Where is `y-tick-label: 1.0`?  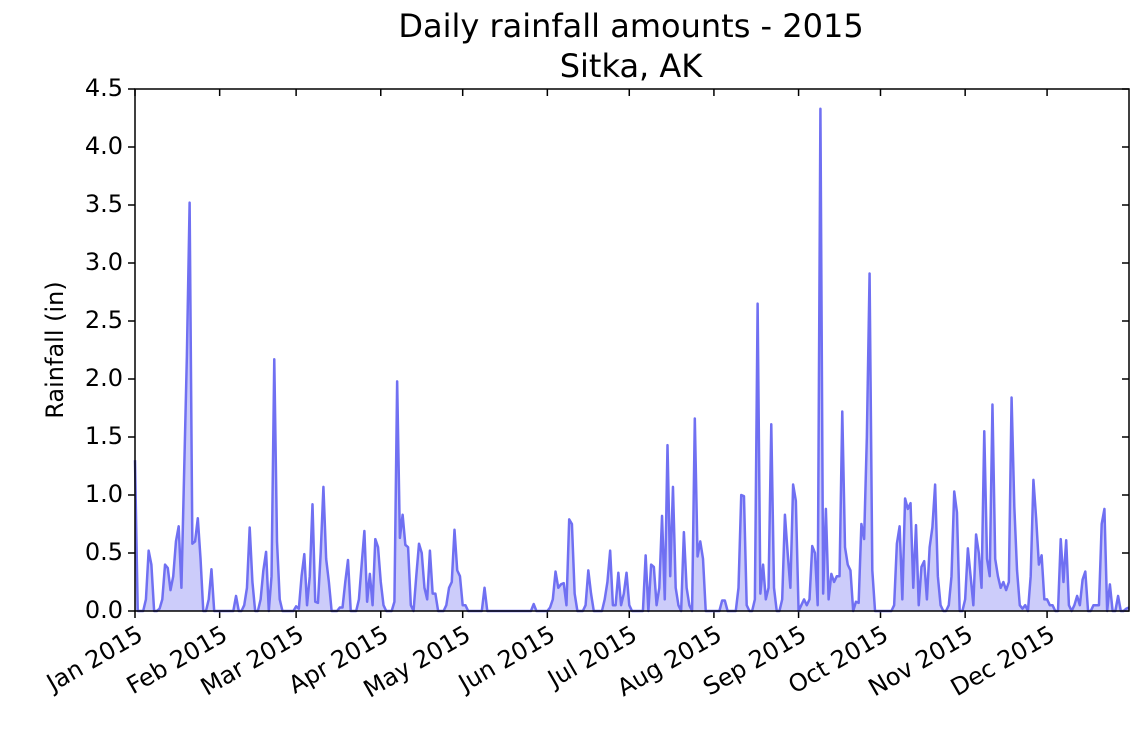
y-tick-label: 1.0 is located at coordinates (104, 494).